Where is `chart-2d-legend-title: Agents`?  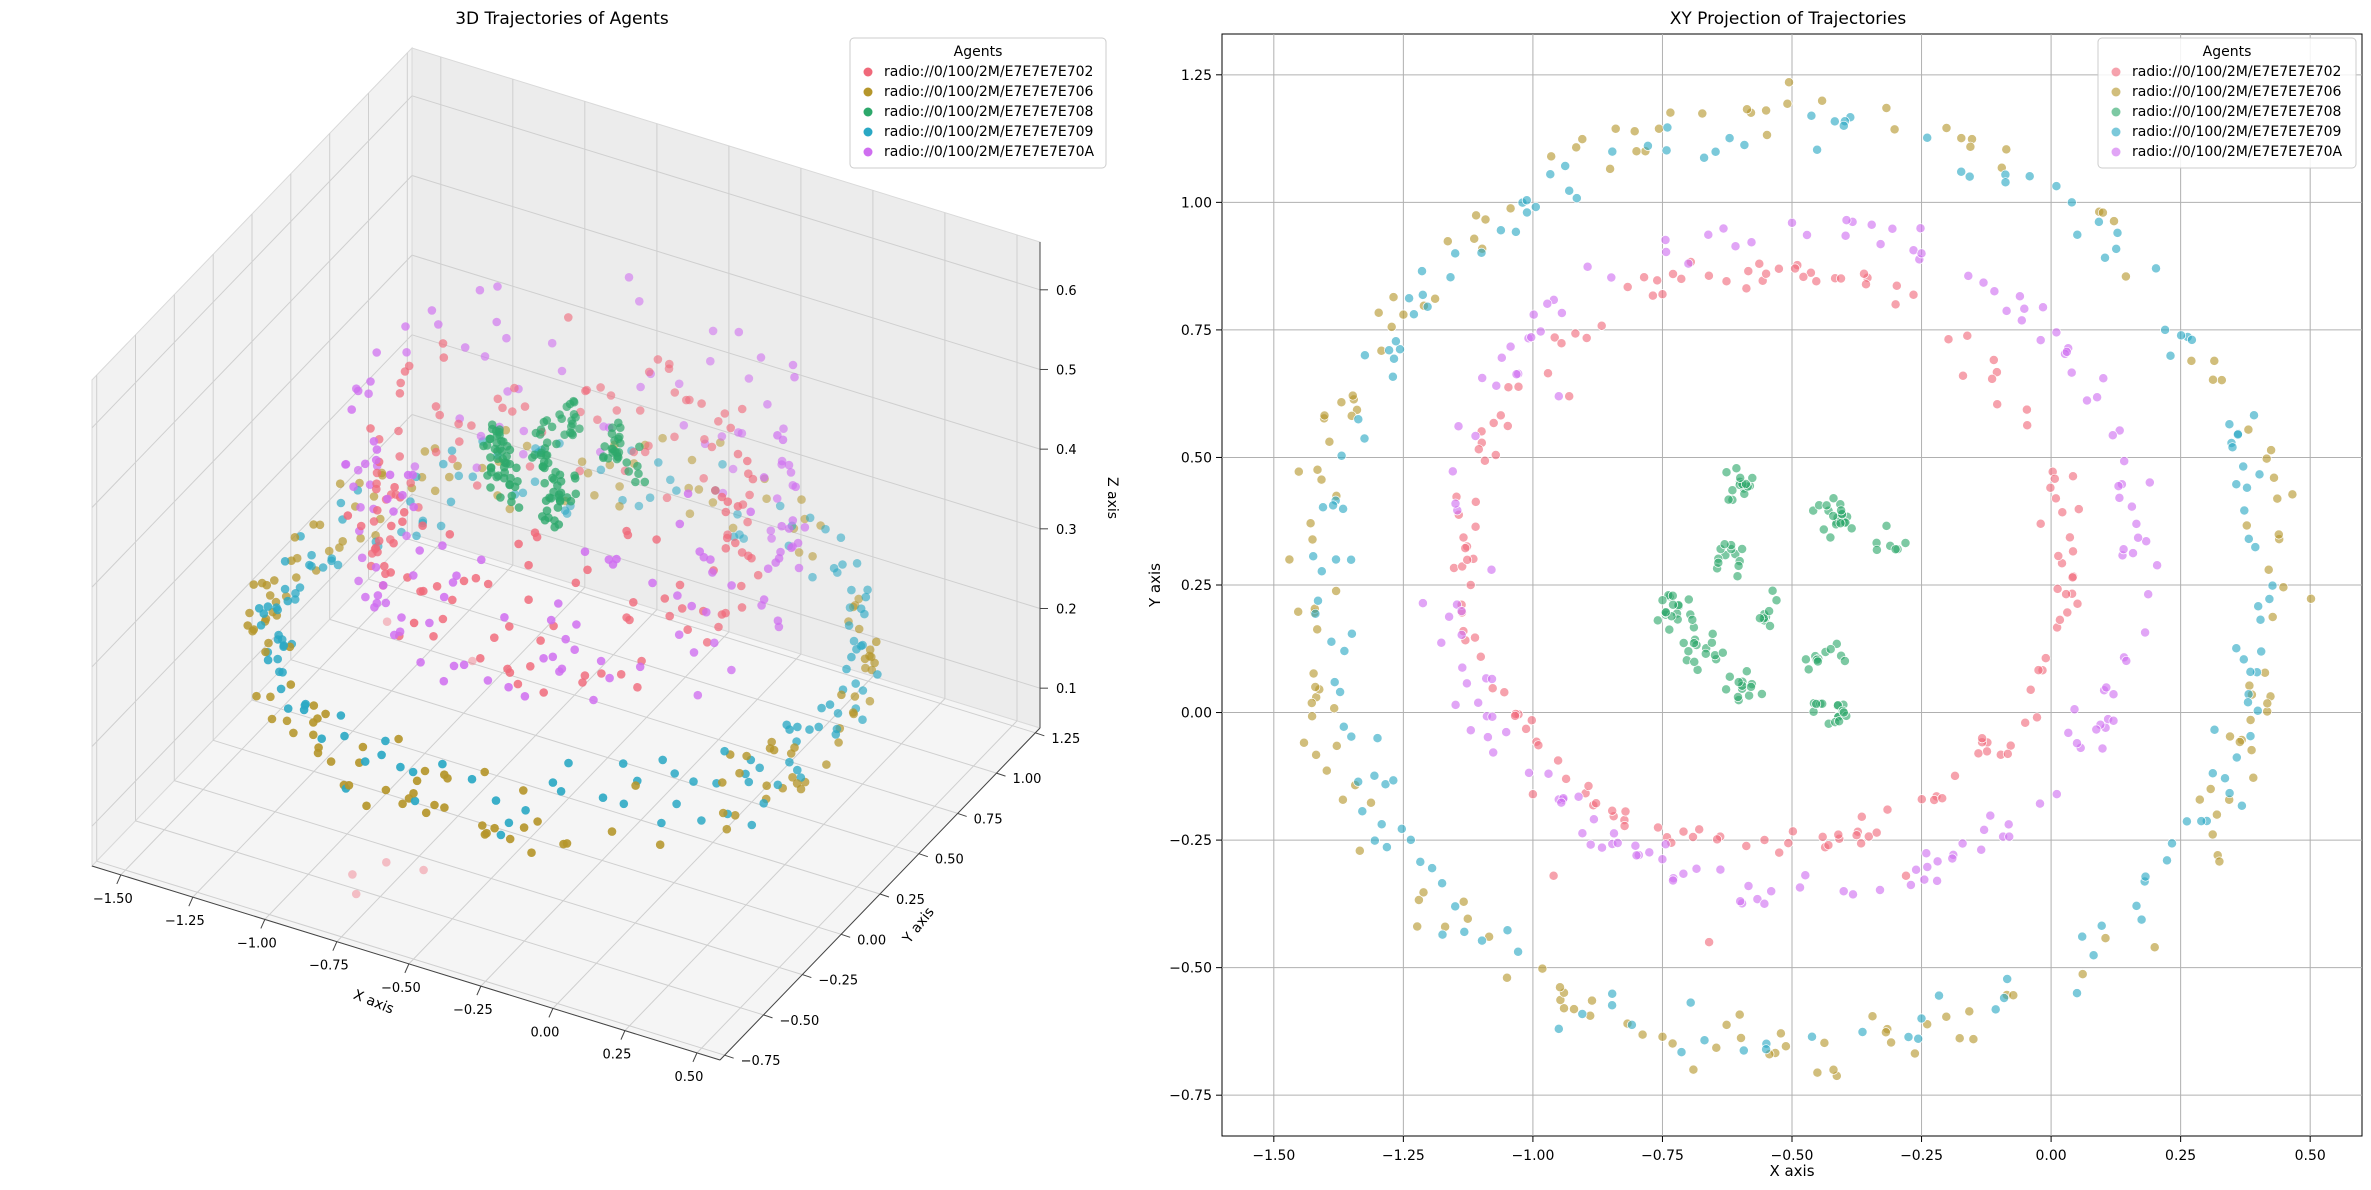 chart-2d-legend-title: Agents is located at coordinates (2227, 52).